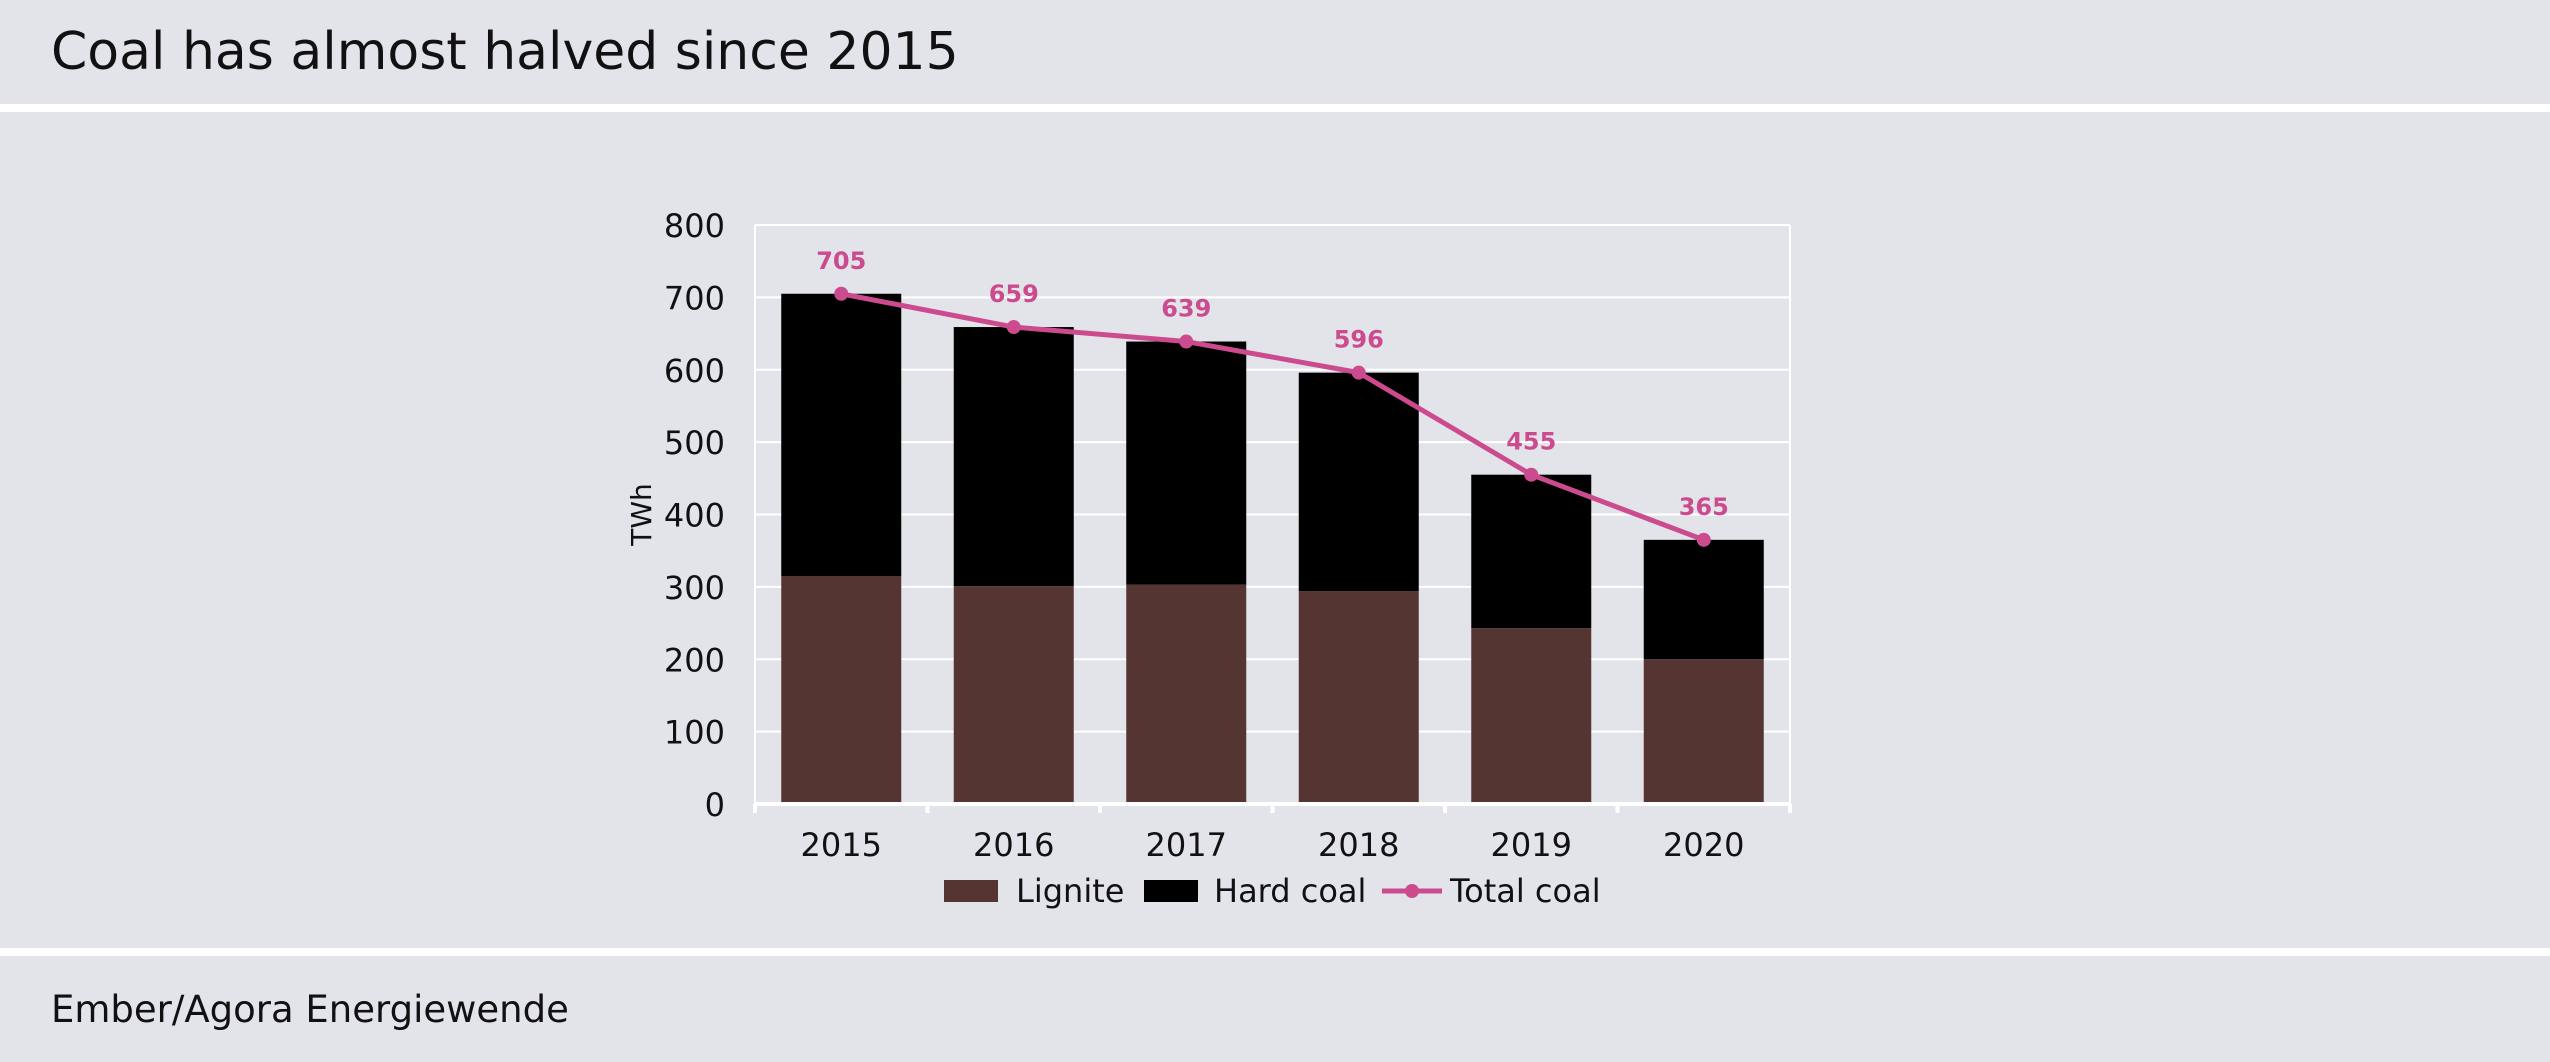 Image resolution: width=2550 pixels, height=1062 pixels. Describe the element at coordinates (841, 261) in the screenshot. I see `data-label-total-coal: 705` at that location.